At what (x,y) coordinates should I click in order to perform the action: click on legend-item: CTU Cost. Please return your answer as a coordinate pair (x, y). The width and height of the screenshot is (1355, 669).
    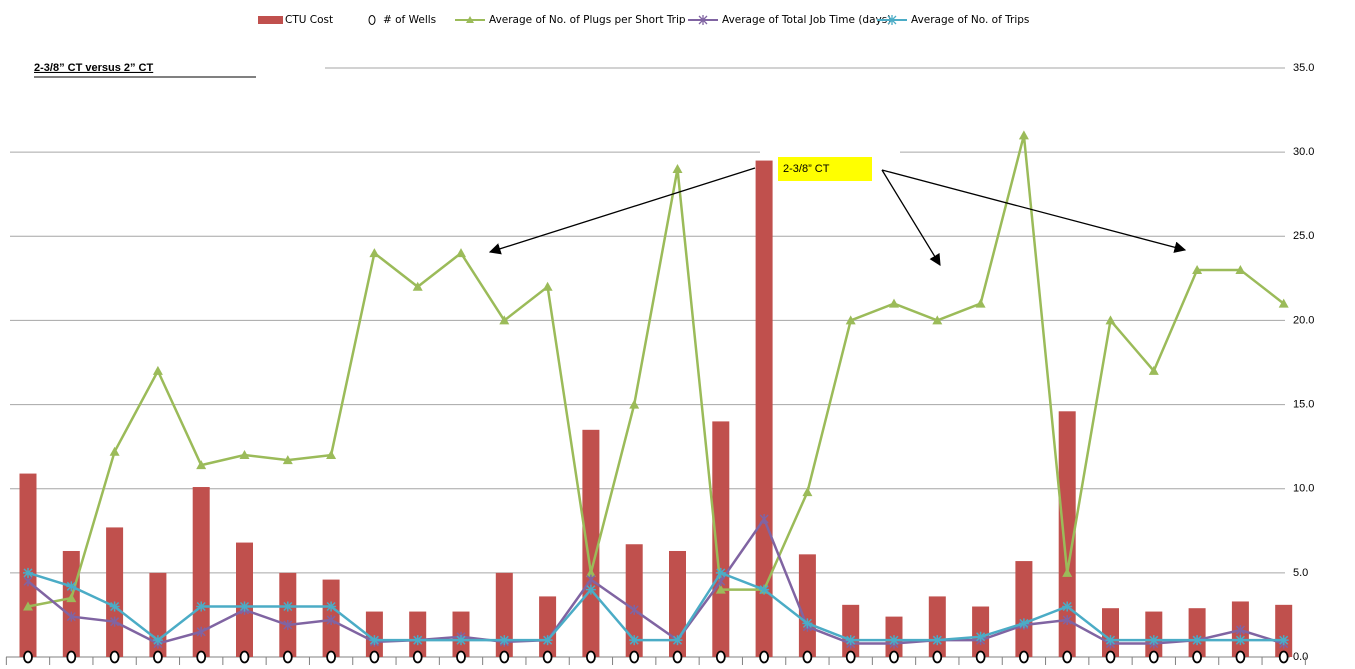
    Looking at the image, I should click on (295, 20).